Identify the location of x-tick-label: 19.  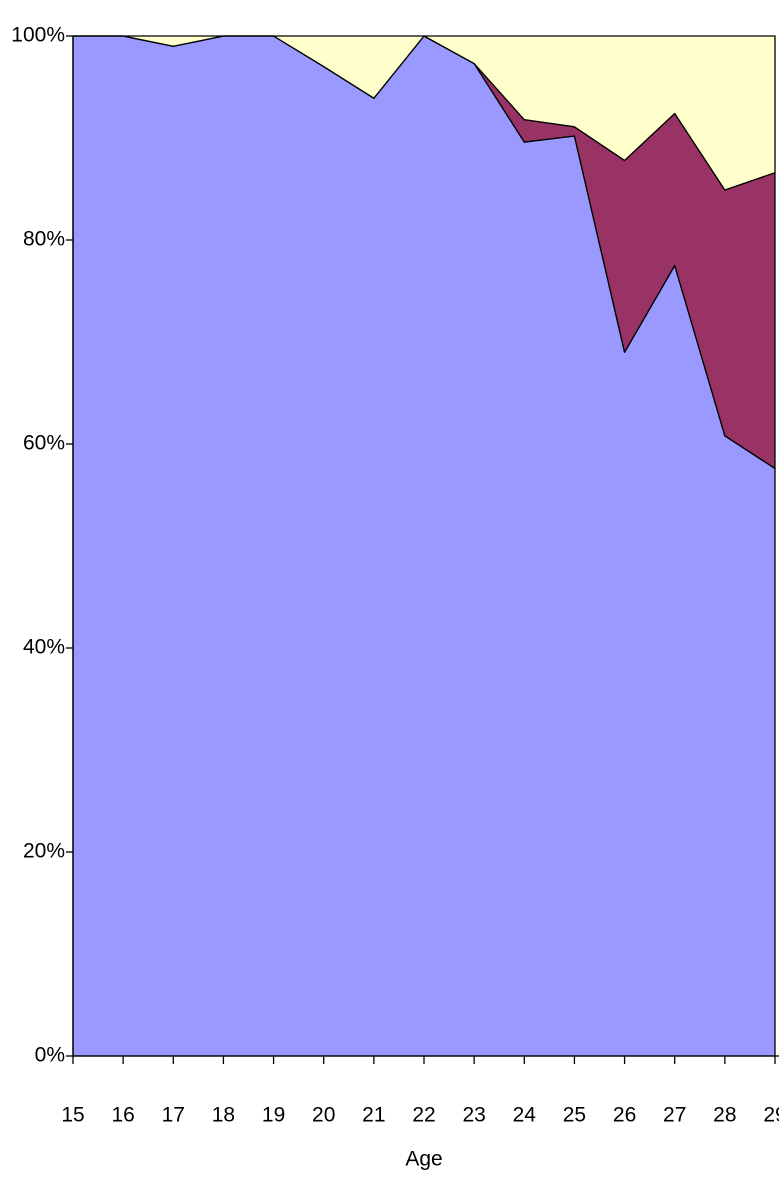
(273, 1115).